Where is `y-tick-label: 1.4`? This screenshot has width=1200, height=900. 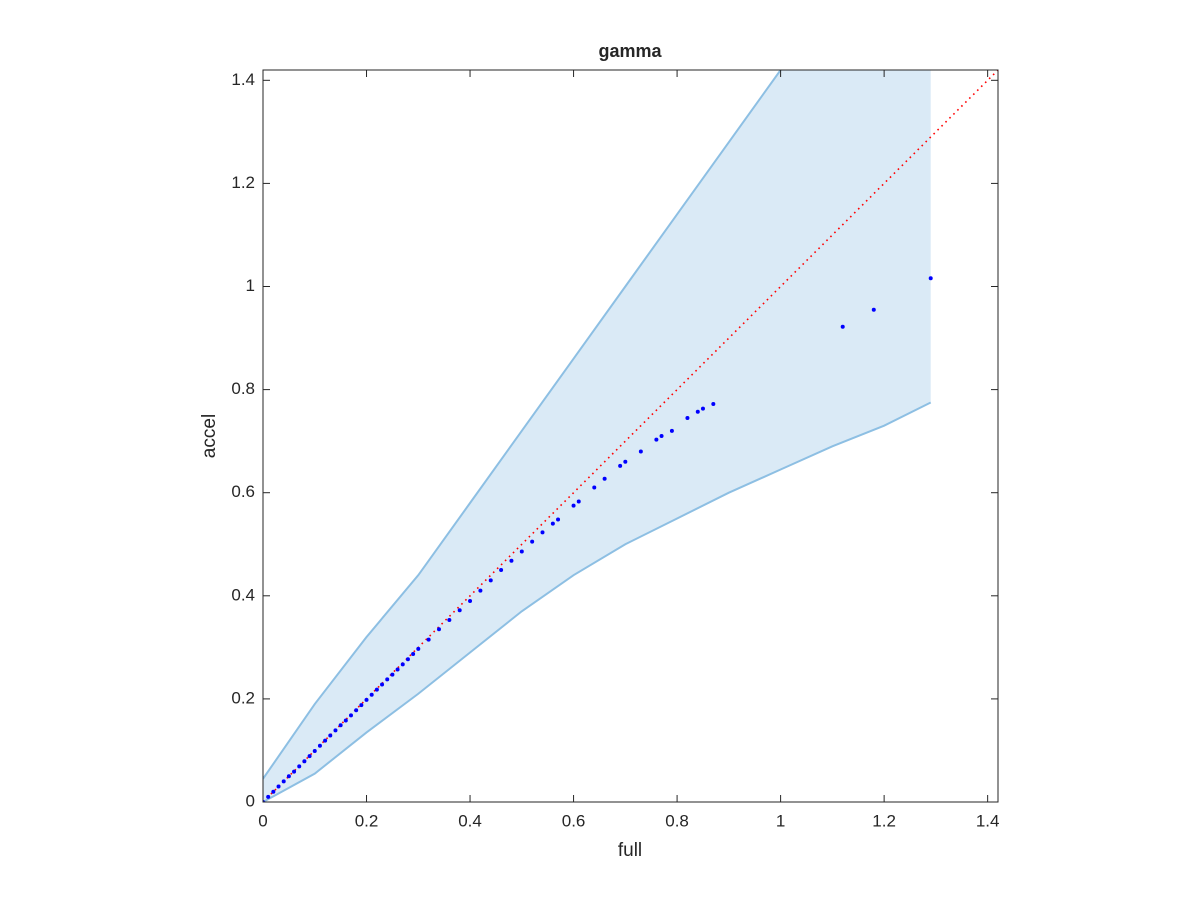 y-tick-label: 1.4 is located at coordinates (243, 79).